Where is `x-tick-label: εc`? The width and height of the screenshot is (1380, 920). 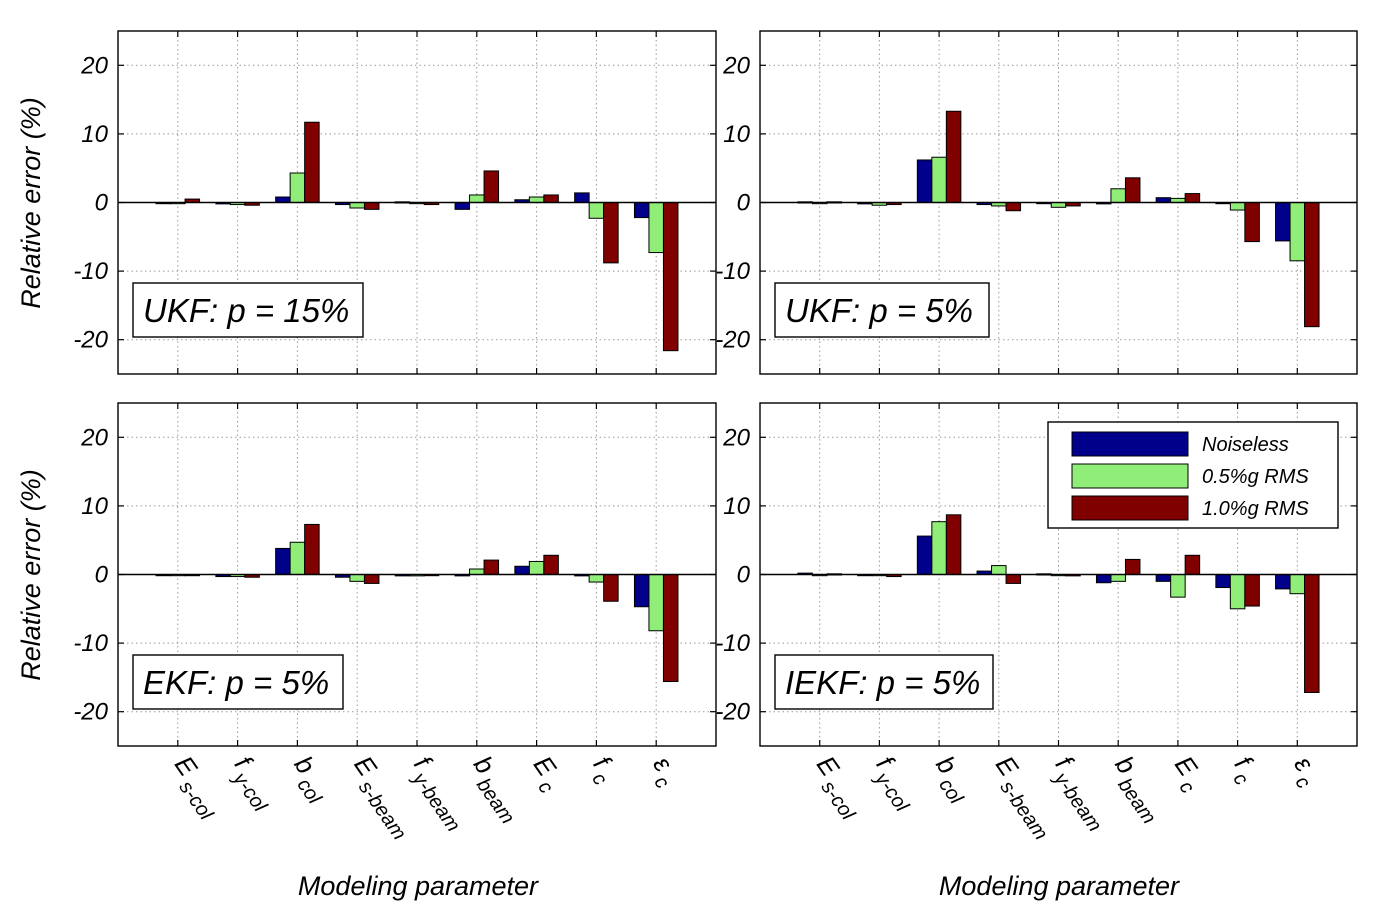
x-tick-label: εc is located at coordinates (1305, 771).